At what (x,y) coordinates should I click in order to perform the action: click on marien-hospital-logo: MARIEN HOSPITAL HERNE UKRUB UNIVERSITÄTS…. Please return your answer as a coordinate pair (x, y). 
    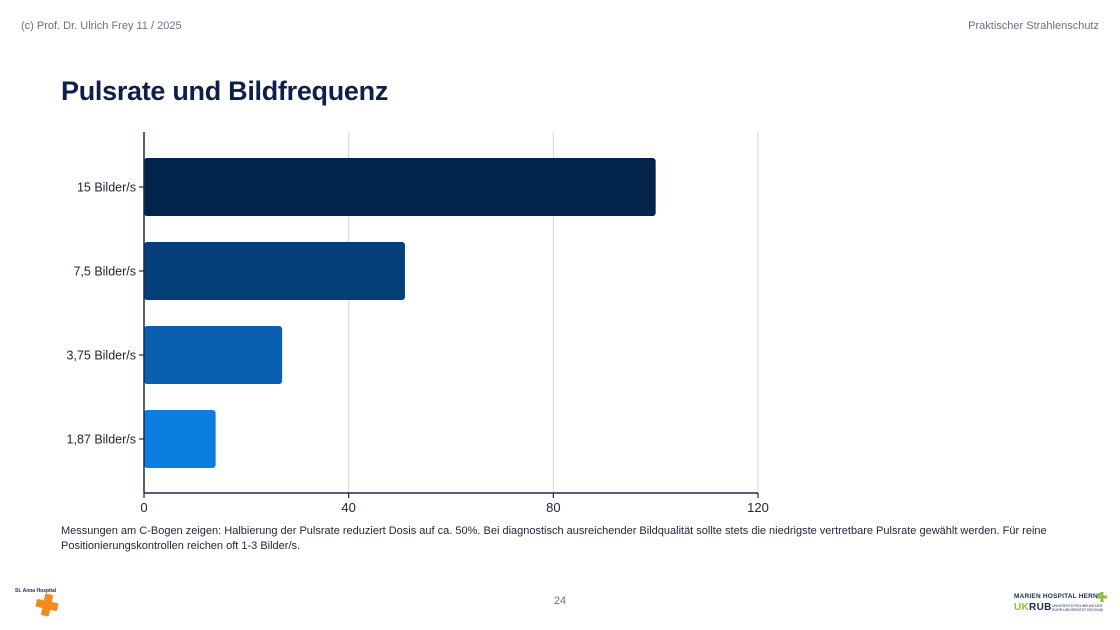
    Looking at the image, I should click on (1060, 604).